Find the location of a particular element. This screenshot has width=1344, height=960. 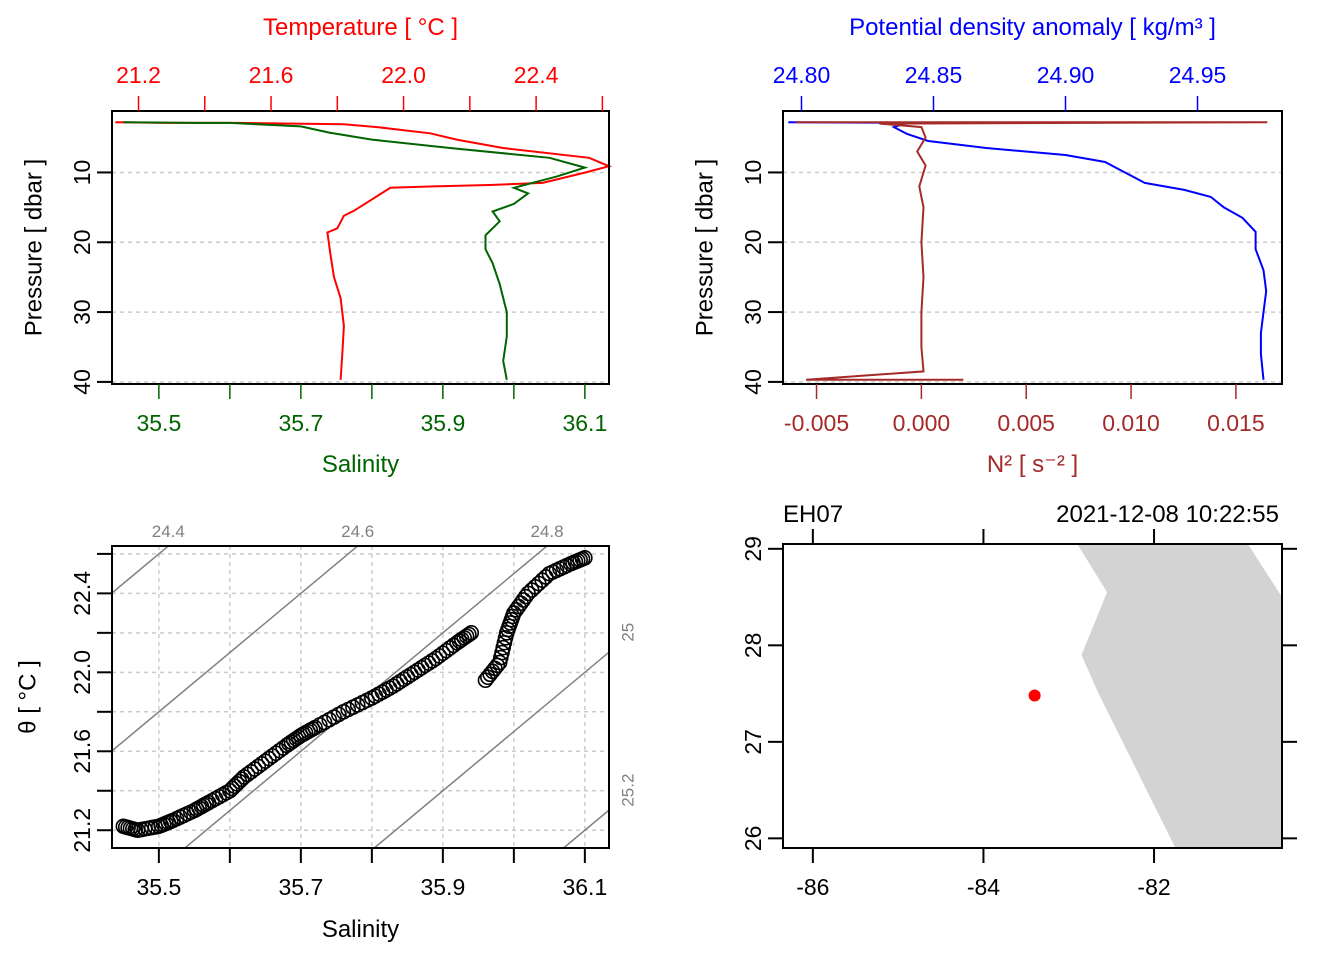

bottom-axis-tick-label: 0.010 is located at coordinates (1131, 423).